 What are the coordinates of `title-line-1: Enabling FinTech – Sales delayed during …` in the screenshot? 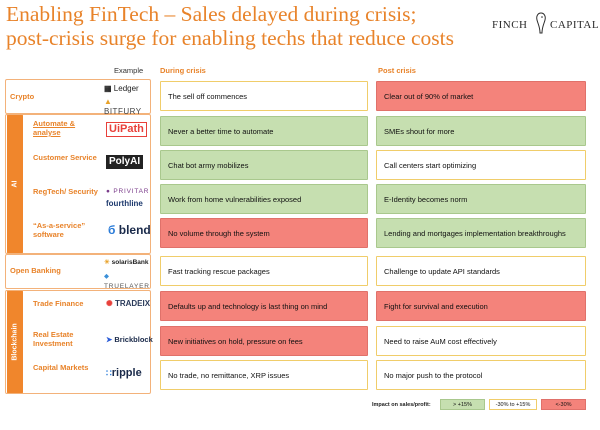 It's located at (211, 14).